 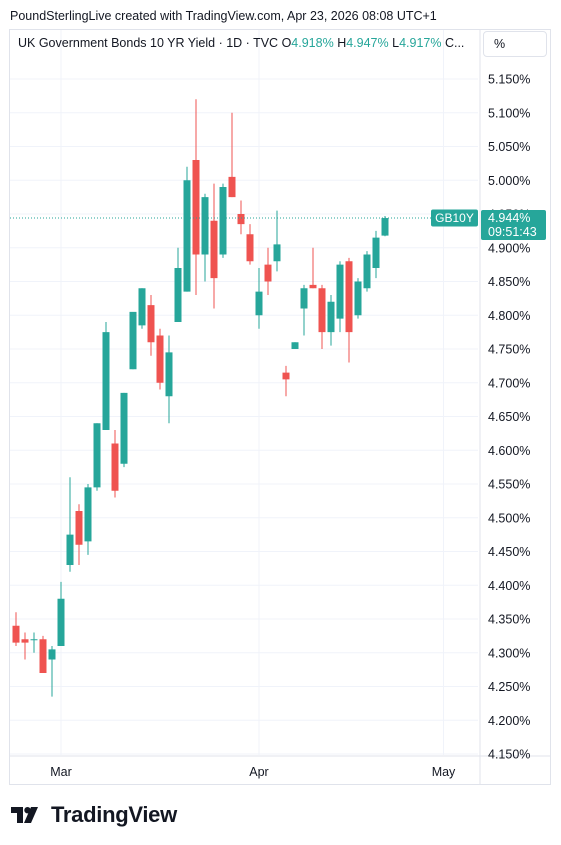 I want to click on price-tick-label: 5.150%, so click(x=509, y=80).